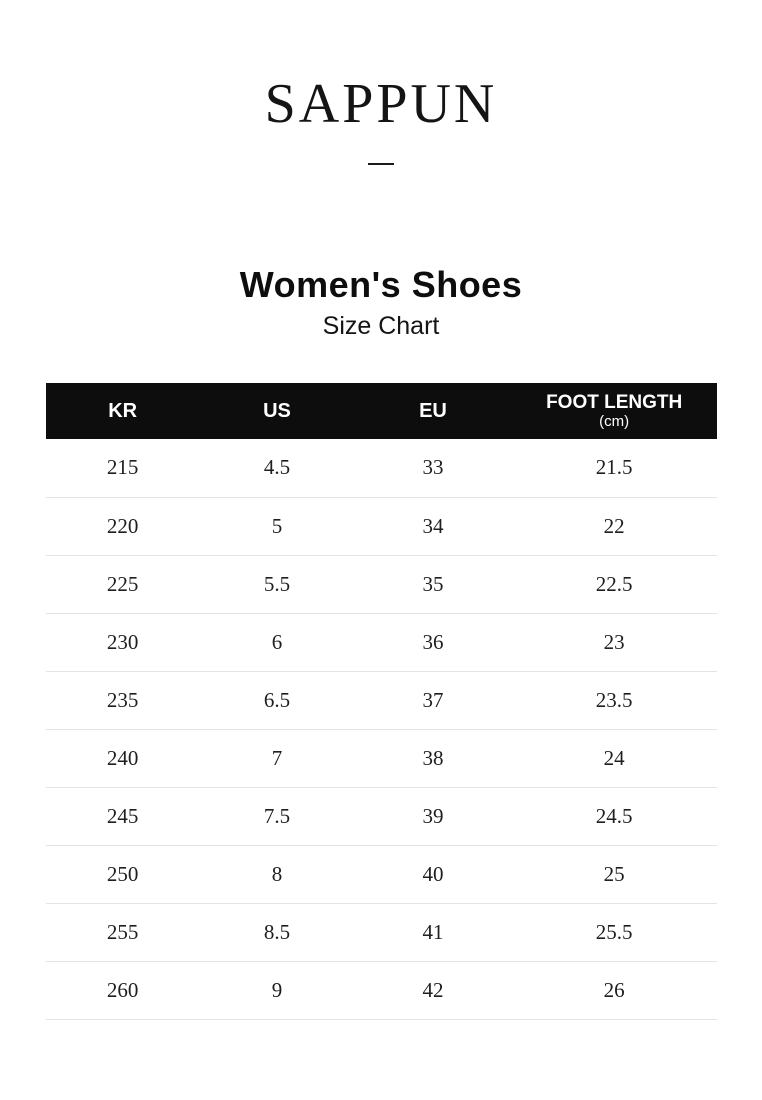 The height and width of the screenshot is (1100, 762). I want to click on column-header-label: KR, so click(123, 410).